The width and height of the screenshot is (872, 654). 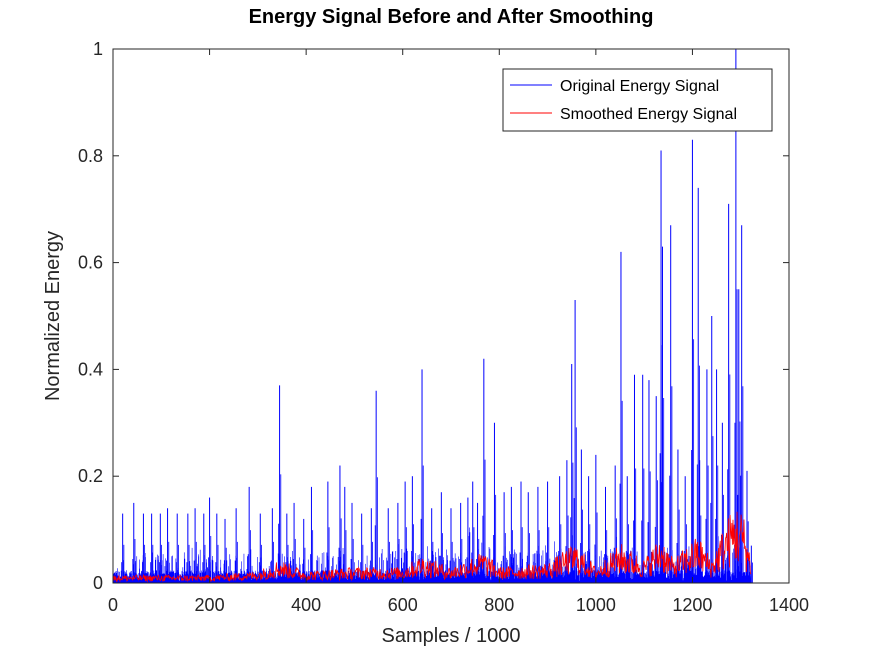 I want to click on y-tick-label: 0.4, so click(x=90, y=369).